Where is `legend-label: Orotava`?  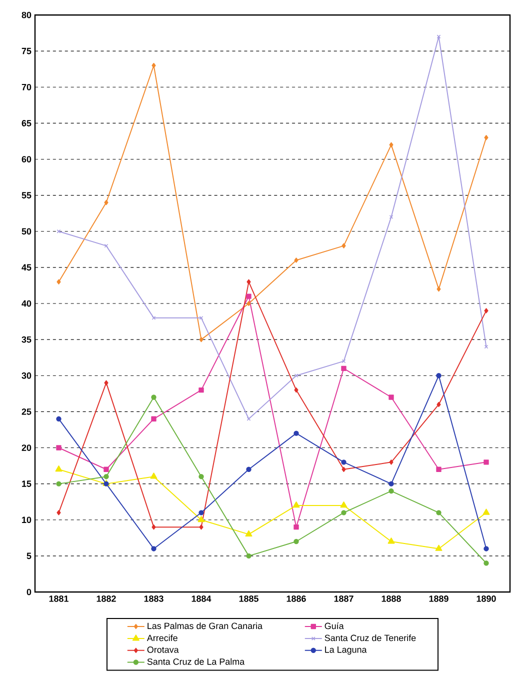 legend-label: Orotava is located at coordinates (163, 649).